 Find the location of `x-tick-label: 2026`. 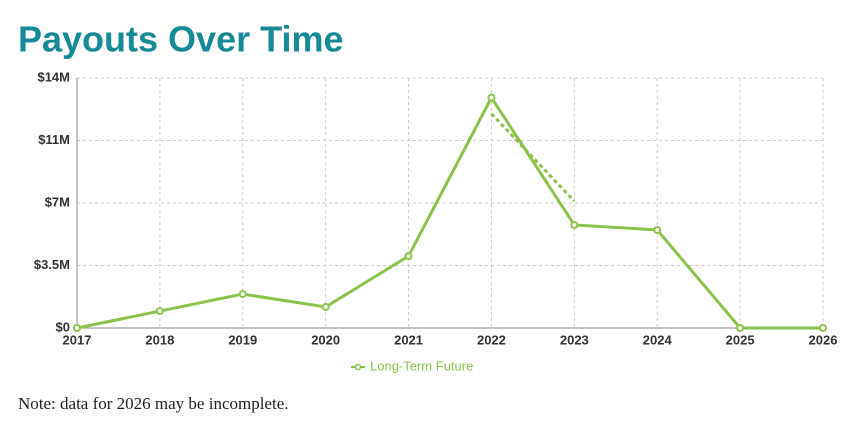

x-tick-label: 2026 is located at coordinates (823, 339).